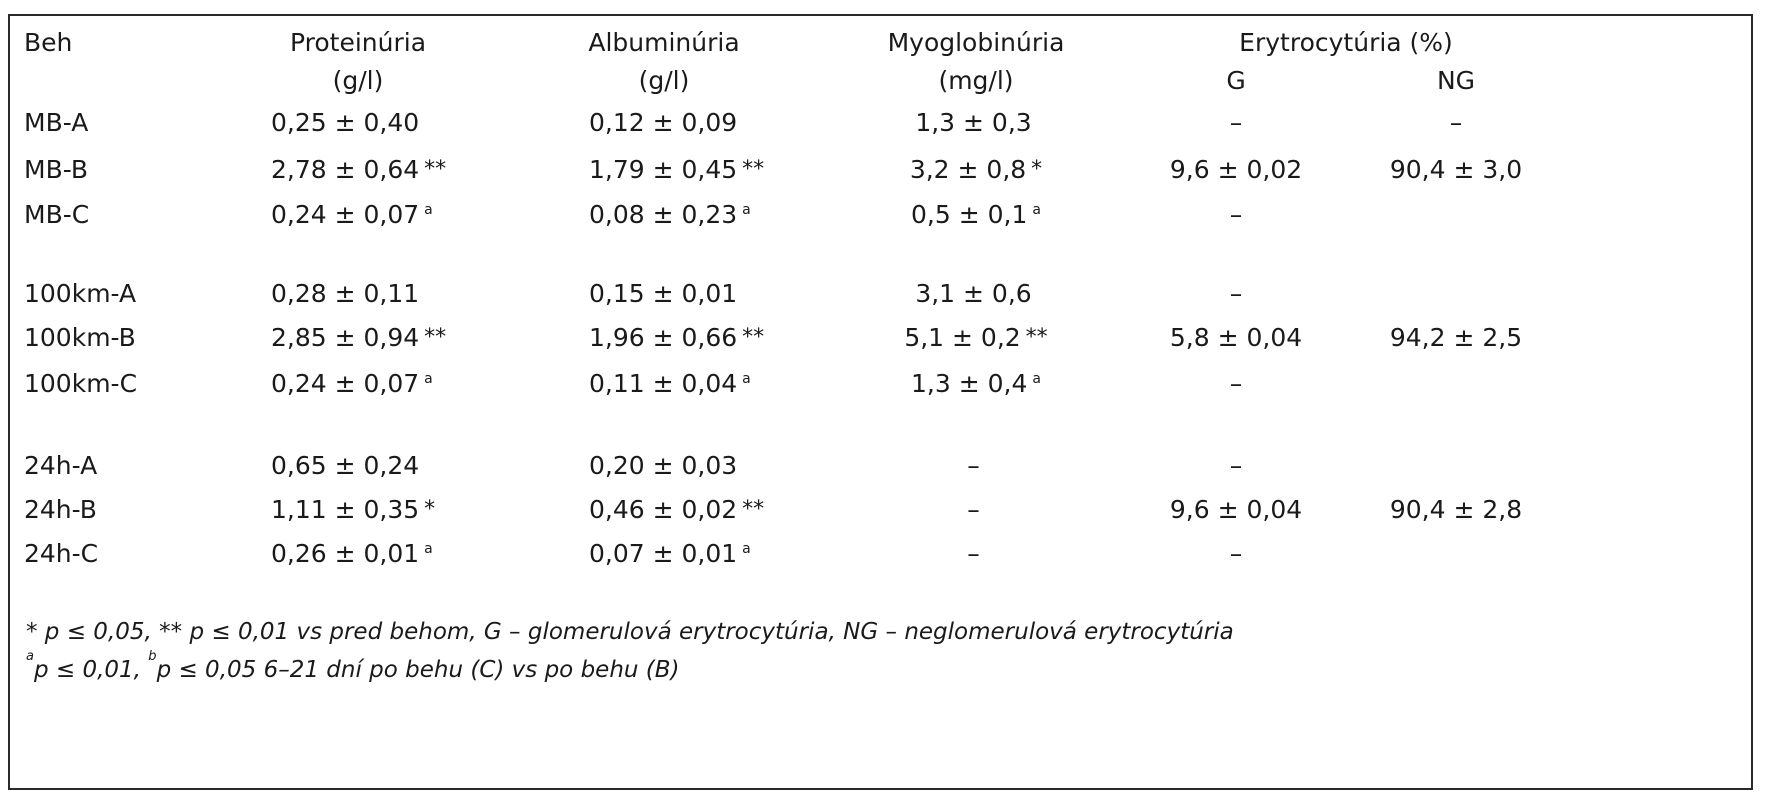 This screenshot has width=1769, height=800. I want to click on footnote-mark-b: b, so click(152, 657).